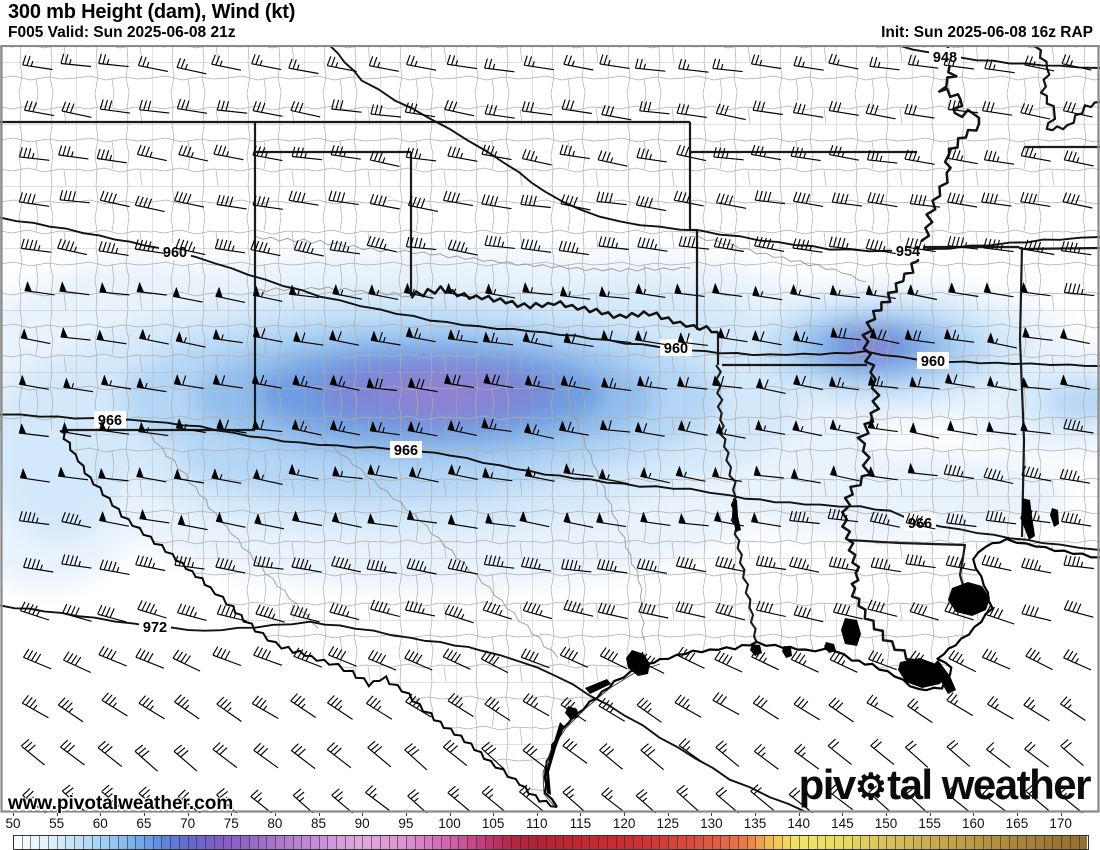  Describe the element at coordinates (1060, 823) in the screenshot. I see `colorbar-tick-label: 170` at that location.